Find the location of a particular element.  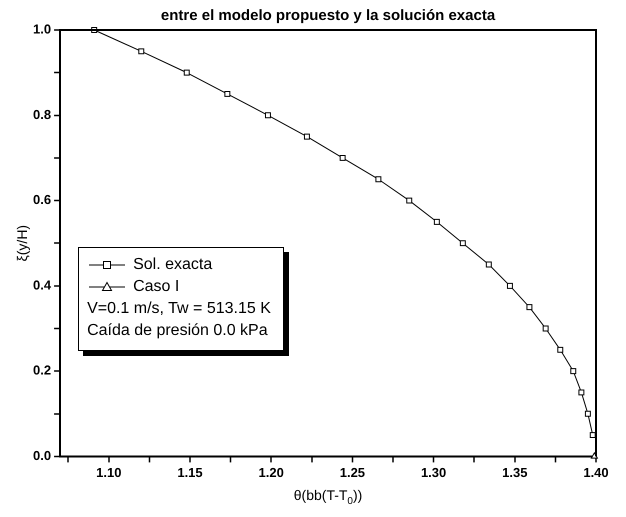

y-axis-title: ξ(y/H) is located at coordinates (22, 243).